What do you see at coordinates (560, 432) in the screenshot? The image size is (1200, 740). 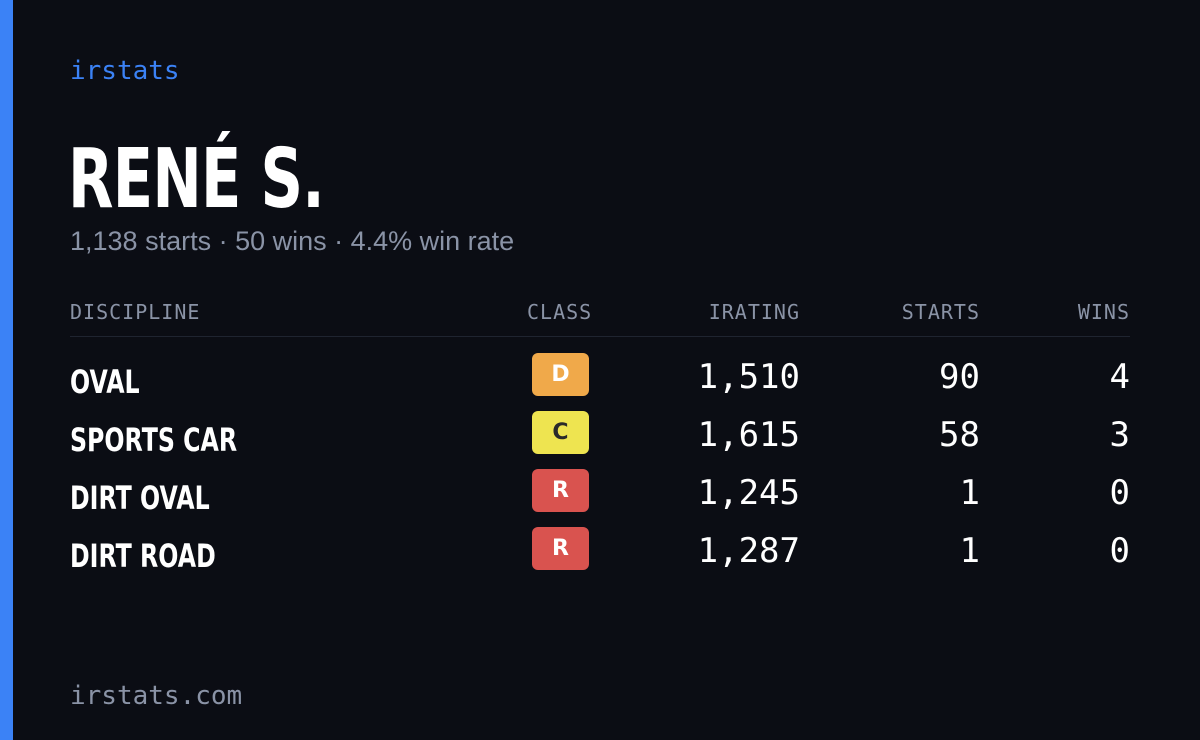 I see `class-badge: C` at bounding box center [560, 432].